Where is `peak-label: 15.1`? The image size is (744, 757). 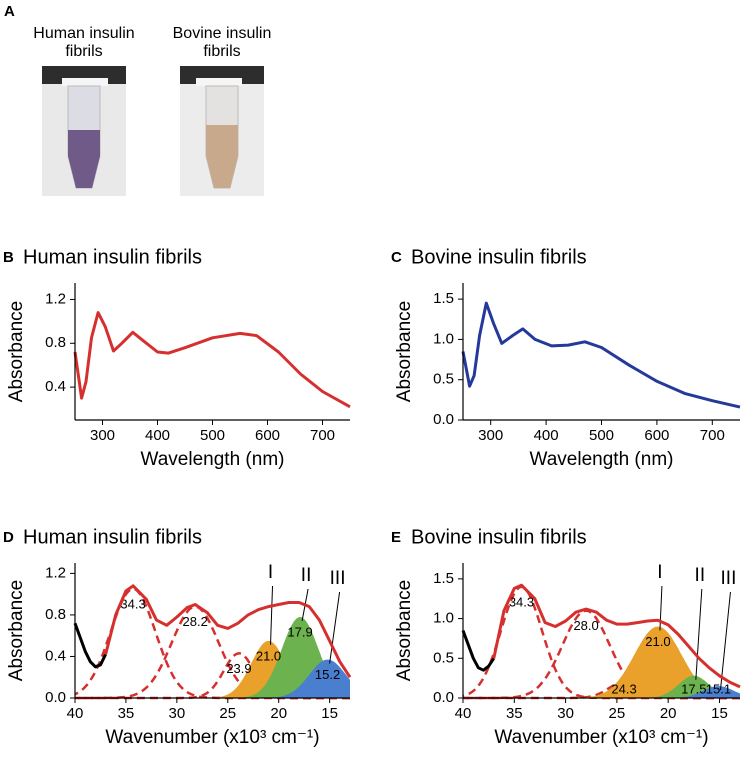
peak-label: 15.1 is located at coordinates (718, 688).